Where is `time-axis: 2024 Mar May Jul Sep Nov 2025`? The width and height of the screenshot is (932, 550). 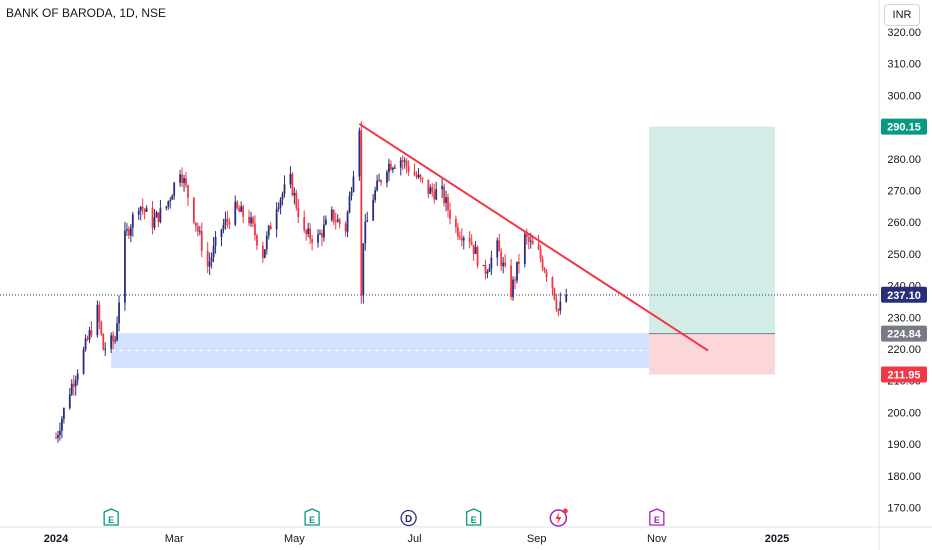 time-axis: 2024 Mar May Jul Sep Nov 2025 is located at coordinates (466, 535).